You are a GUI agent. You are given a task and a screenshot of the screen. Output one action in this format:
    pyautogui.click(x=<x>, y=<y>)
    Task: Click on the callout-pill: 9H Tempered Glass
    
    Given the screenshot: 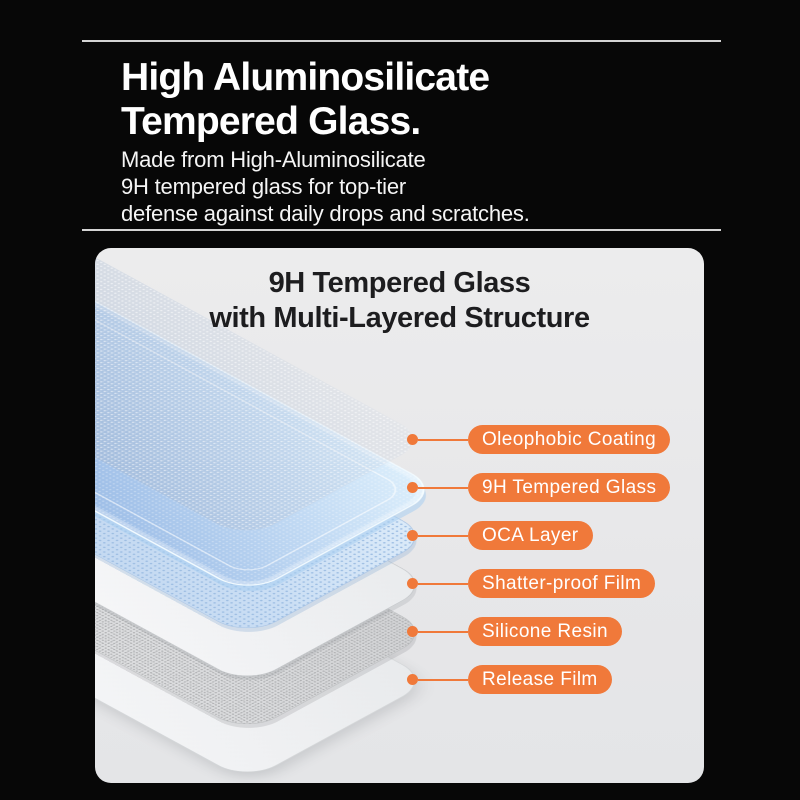 What is the action you would take?
    pyautogui.click(x=569, y=487)
    